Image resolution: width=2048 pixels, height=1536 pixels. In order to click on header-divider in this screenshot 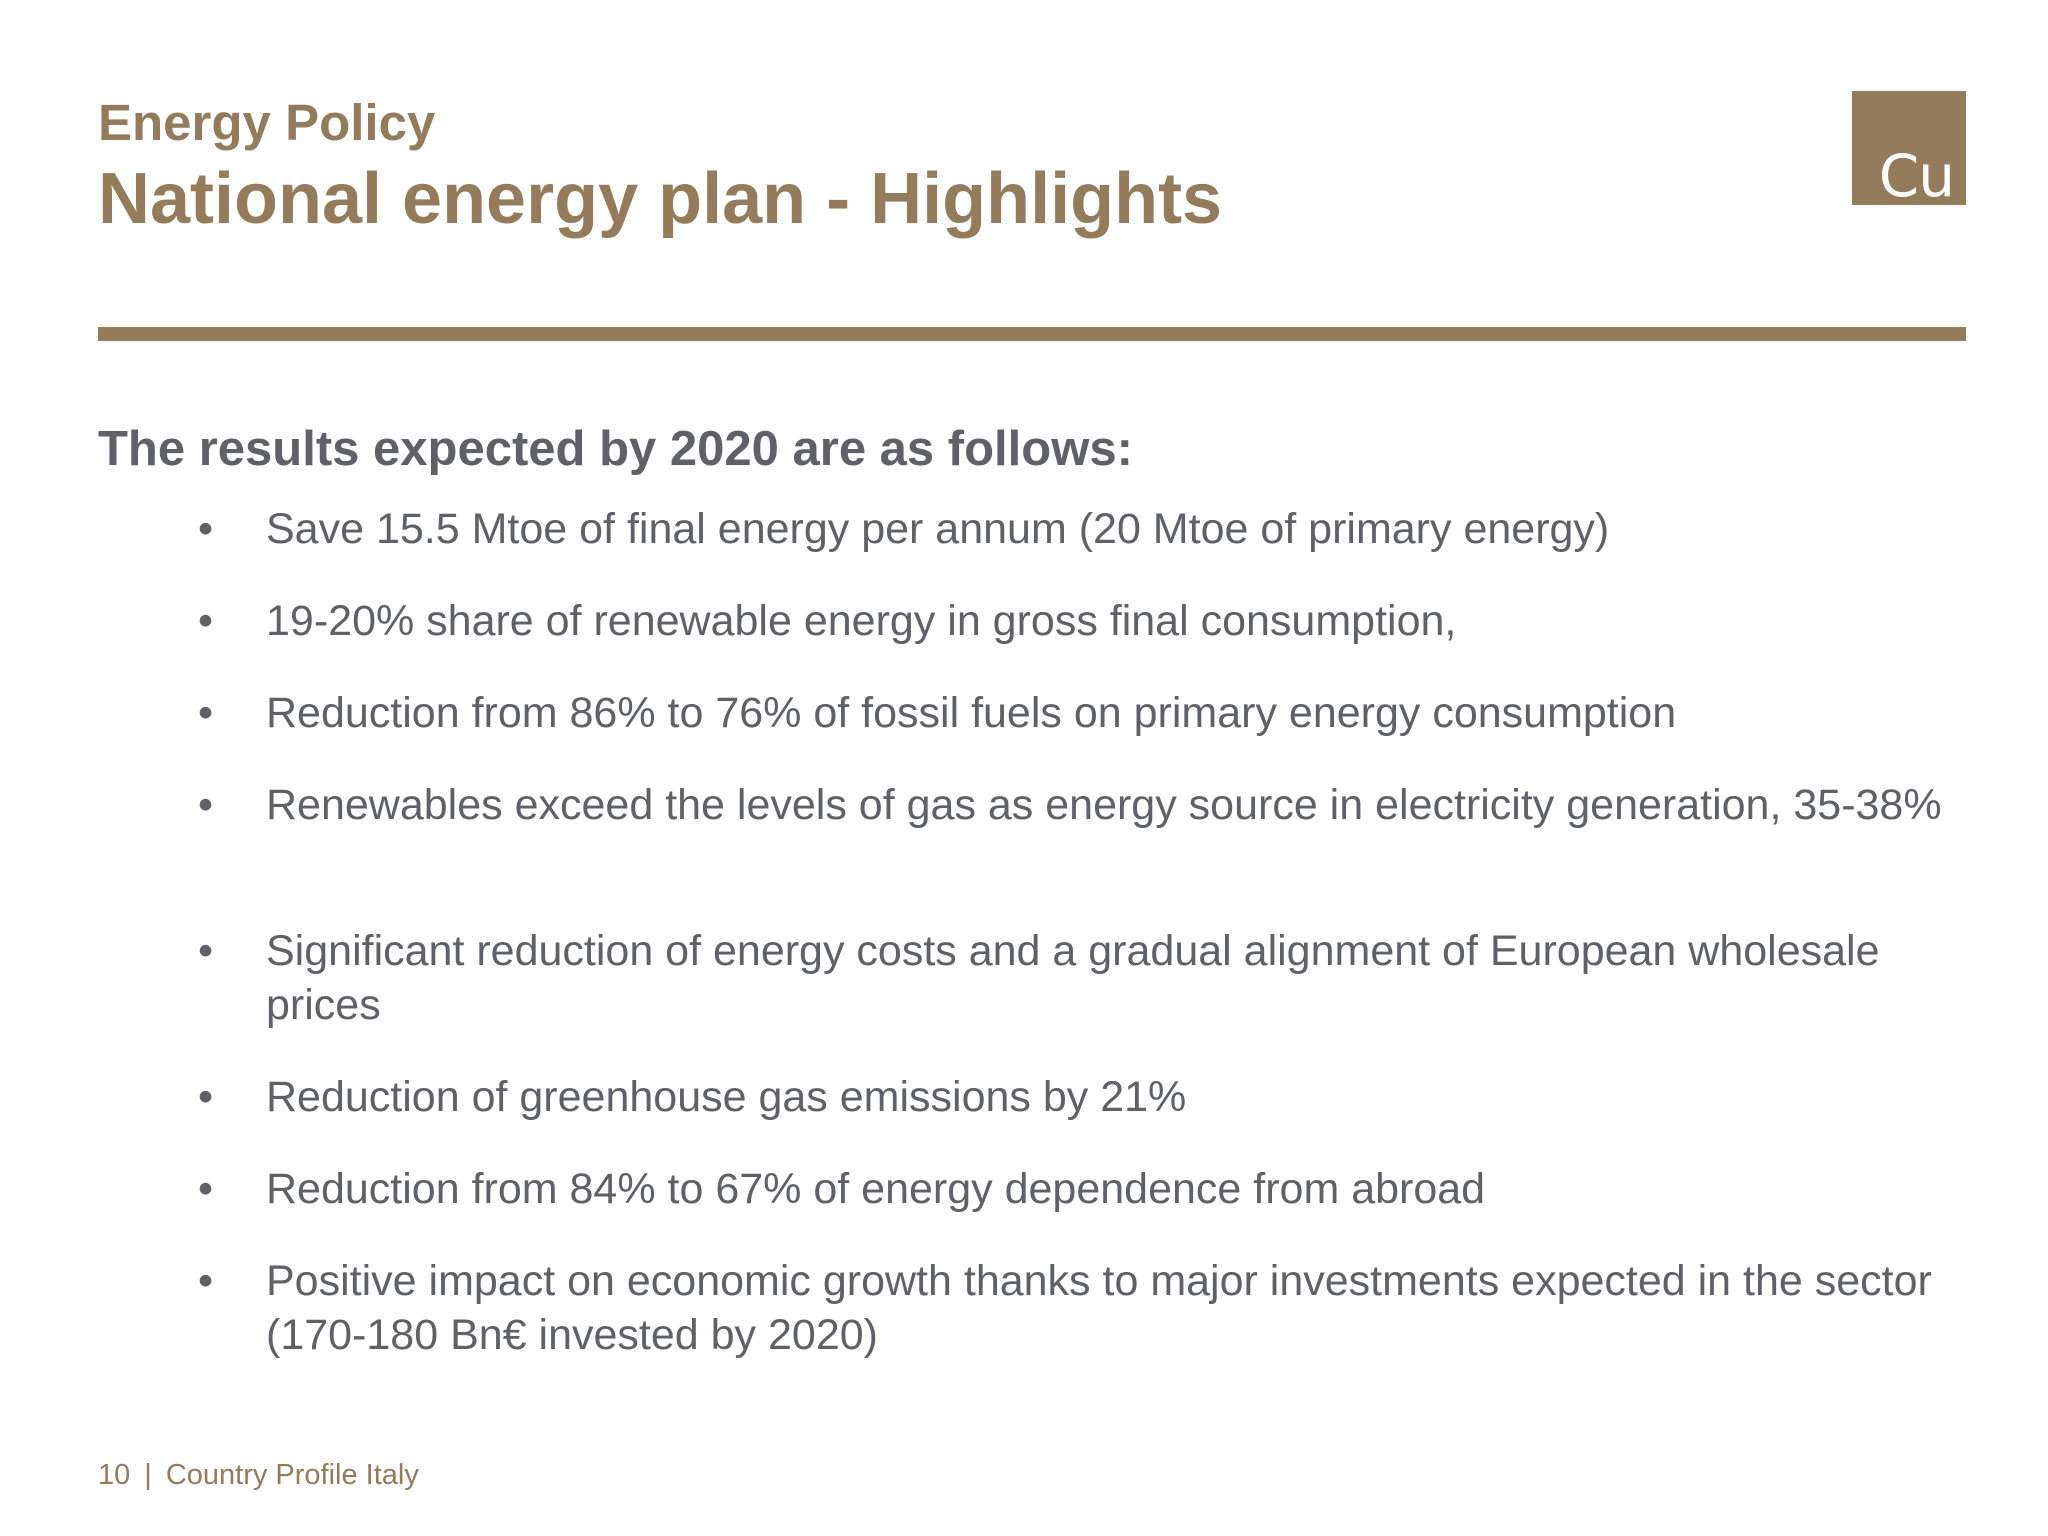, I will do `click(1032, 334)`.